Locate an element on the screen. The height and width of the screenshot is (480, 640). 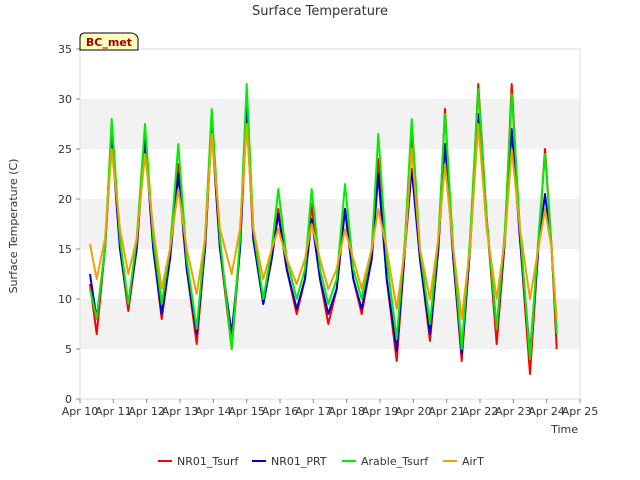
x-tick-label: Apr 18 is located at coordinates (346, 411).